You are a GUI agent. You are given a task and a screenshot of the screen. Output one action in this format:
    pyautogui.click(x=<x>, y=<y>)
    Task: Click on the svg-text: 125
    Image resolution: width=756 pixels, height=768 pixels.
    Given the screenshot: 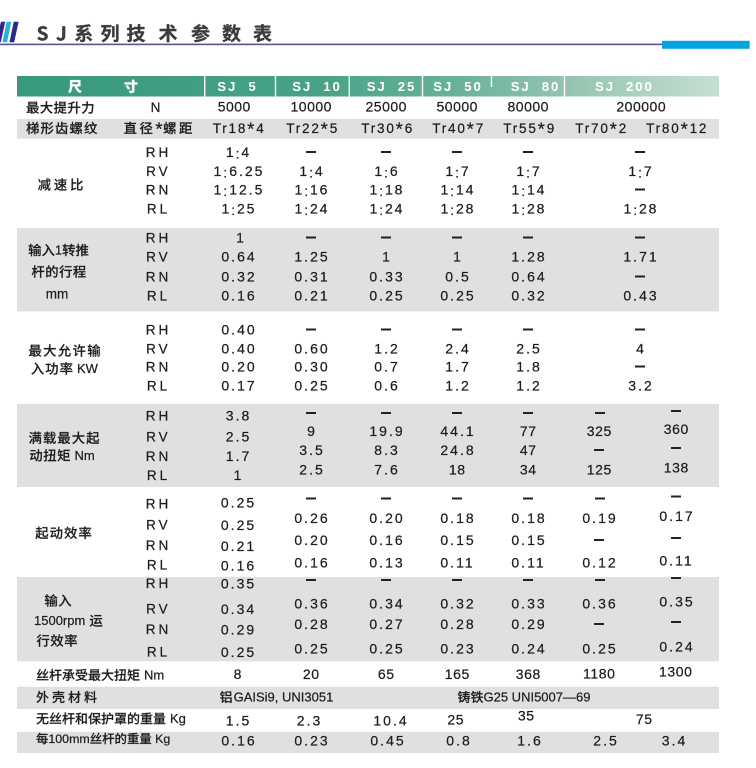 What is the action you would take?
    pyautogui.click(x=599, y=470)
    